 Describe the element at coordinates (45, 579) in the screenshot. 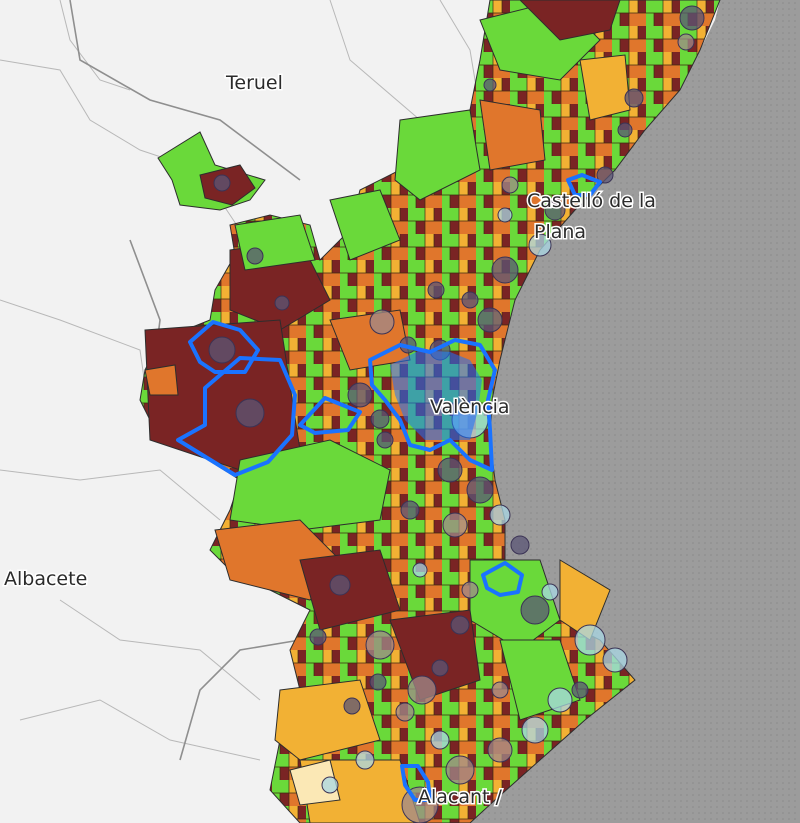

I see `city-label-albacete: Albacete` at that location.